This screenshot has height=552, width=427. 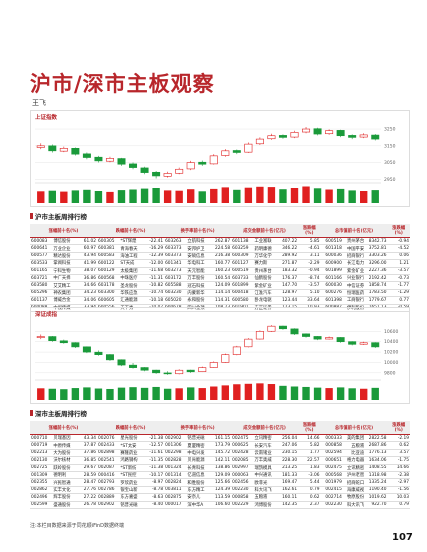 I want to click on table-cell: 万丰奥威, so click(x=264, y=460).